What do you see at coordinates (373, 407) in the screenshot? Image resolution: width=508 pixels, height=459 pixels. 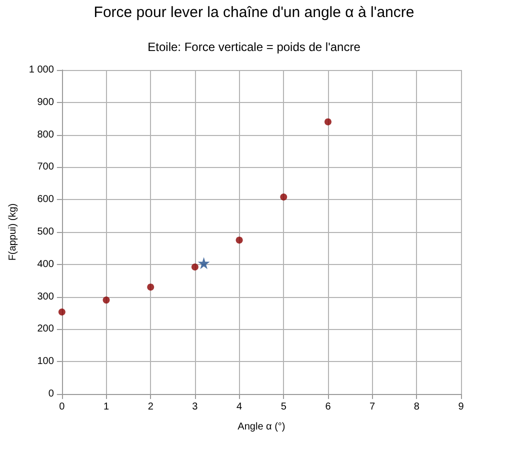 I see `x-tick-label: 7` at bounding box center [373, 407].